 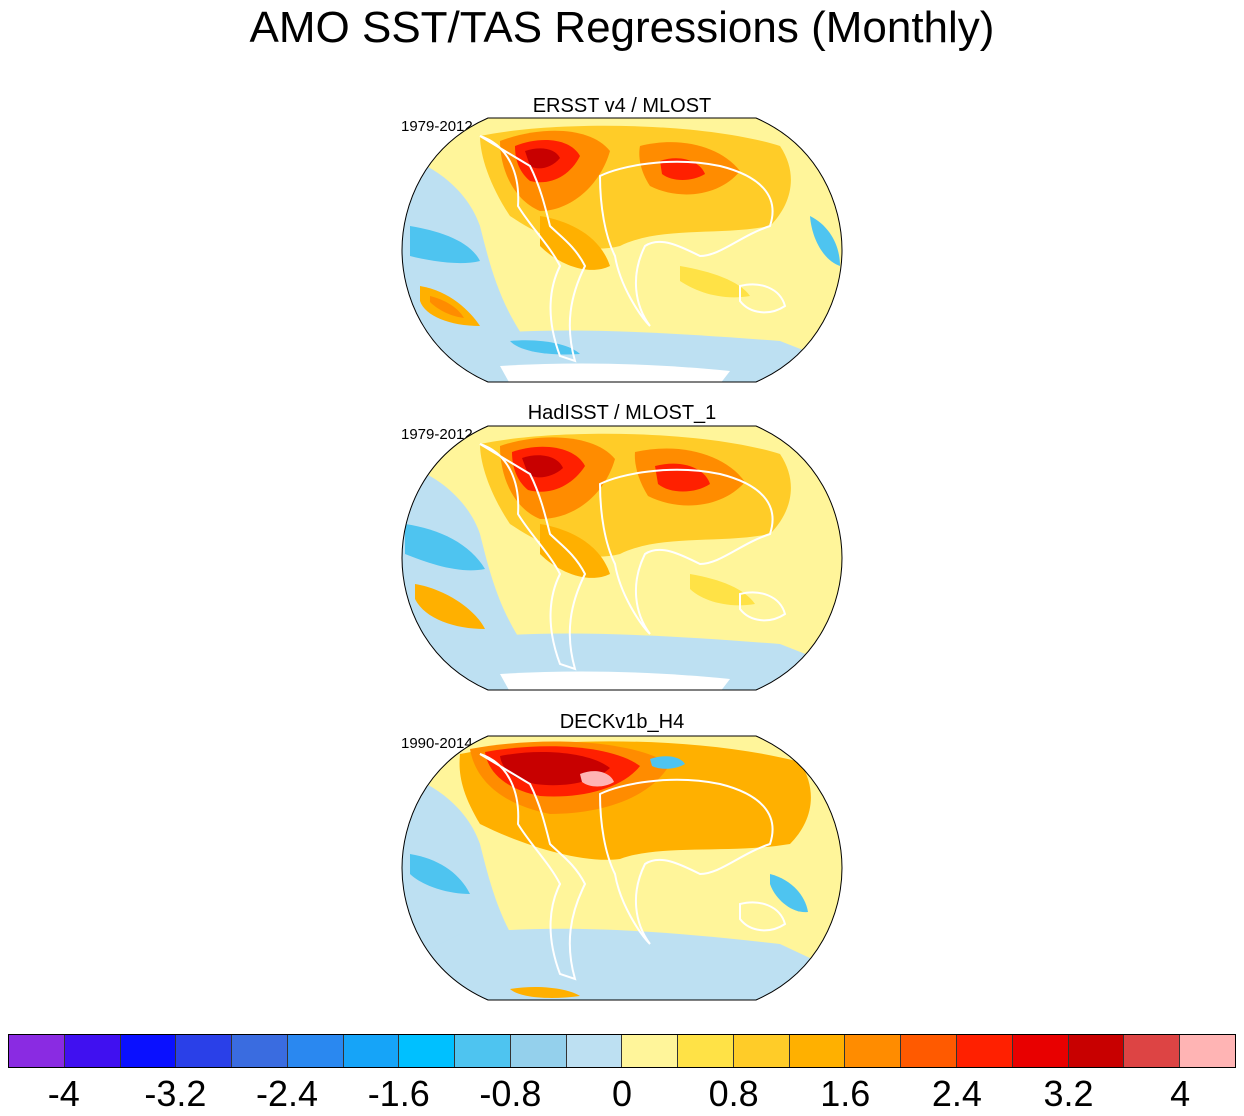 I want to click on colorbar-tick-label: -0.8, so click(x=510, y=1093).